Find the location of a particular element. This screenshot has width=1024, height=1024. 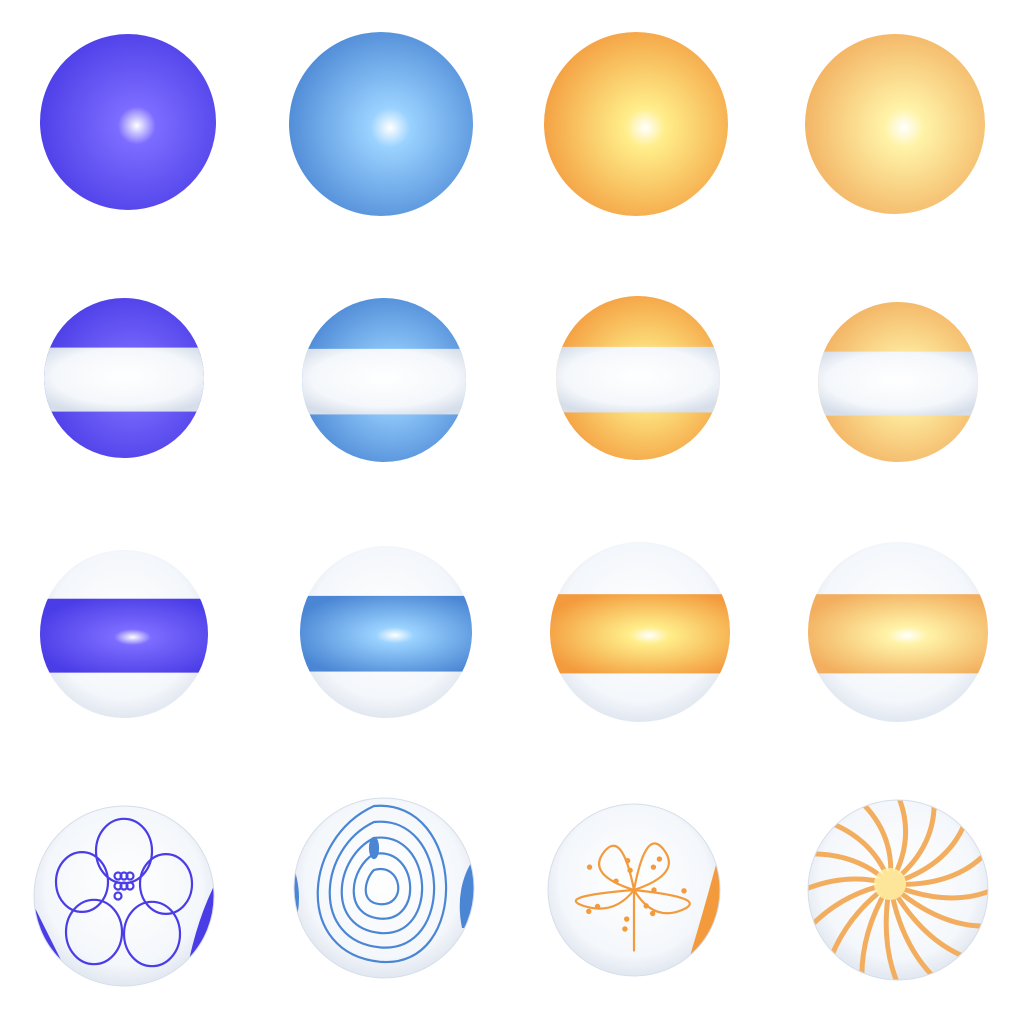

sphere-solid-indigo is located at coordinates (128, 122).